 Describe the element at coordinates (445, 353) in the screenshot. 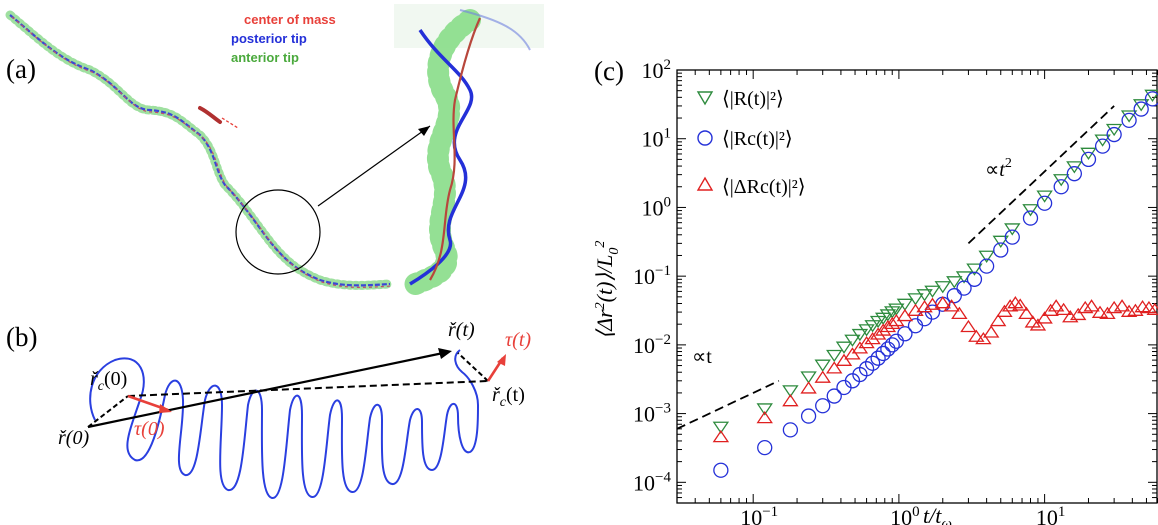

I see `displacement-arrowhead-icon` at that location.